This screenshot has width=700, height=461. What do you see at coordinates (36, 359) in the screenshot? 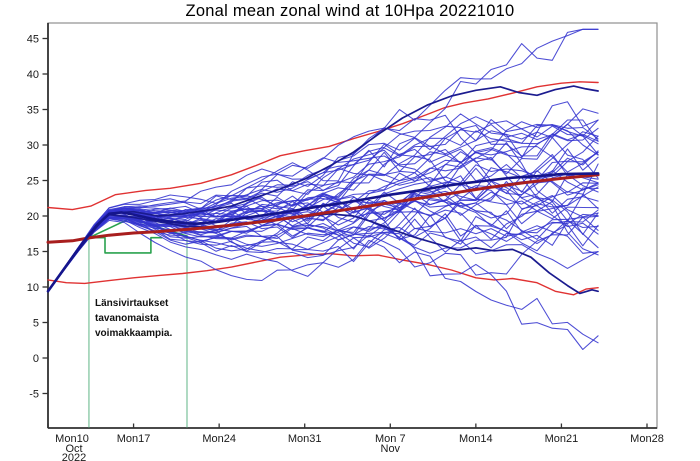
I see `y-tick-label: 0` at bounding box center [36, 359].